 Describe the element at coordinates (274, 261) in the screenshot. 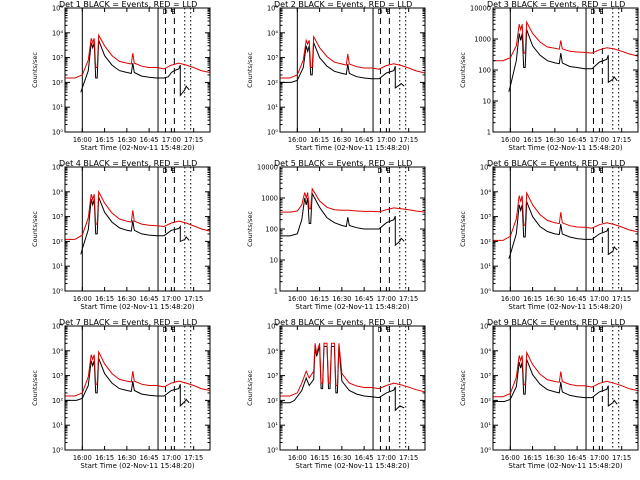

I see `y-tick-label: 10` at that location.